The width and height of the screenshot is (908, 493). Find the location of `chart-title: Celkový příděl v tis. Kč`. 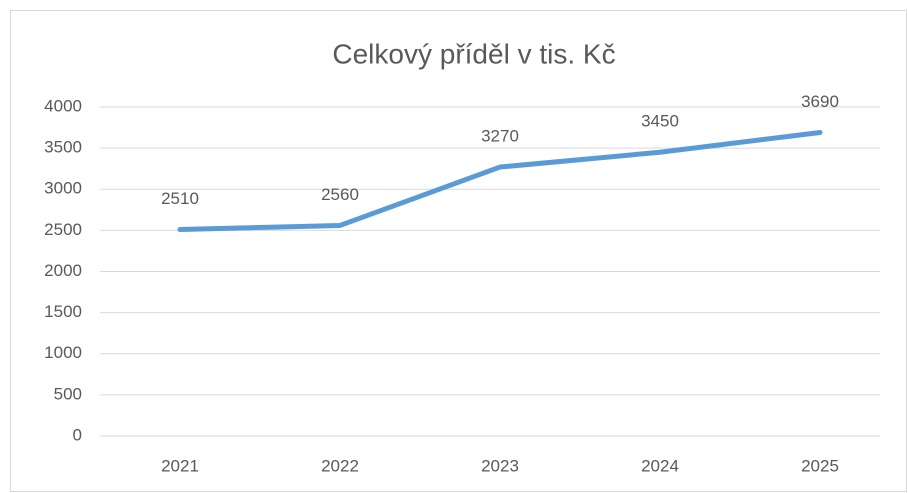

chart-title: Celkový příděl v tis. Kč is located at coordinates (473, 53).